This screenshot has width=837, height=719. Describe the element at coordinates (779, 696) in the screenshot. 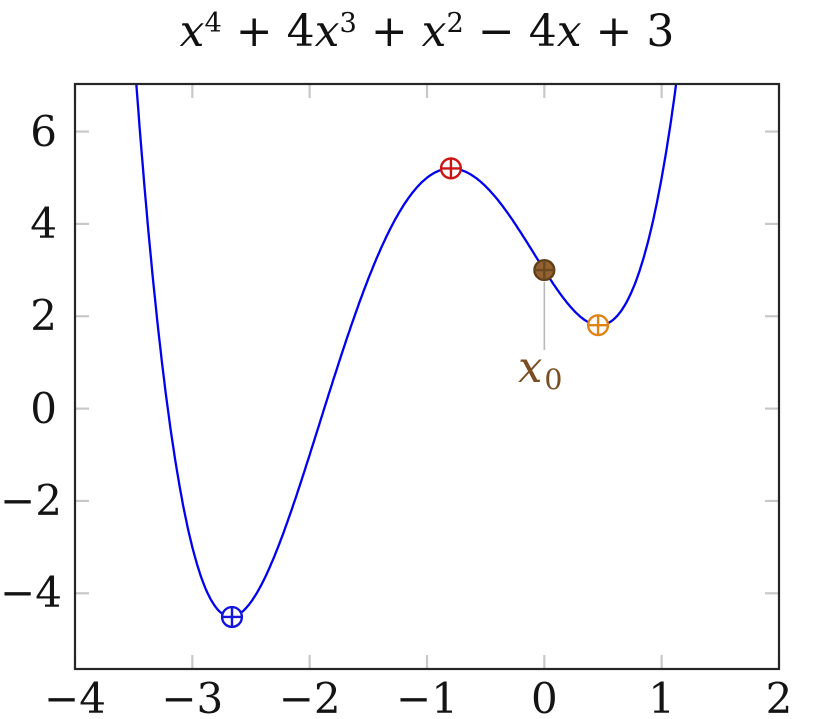

I see `x-axis-tick-label: 2` at that location.